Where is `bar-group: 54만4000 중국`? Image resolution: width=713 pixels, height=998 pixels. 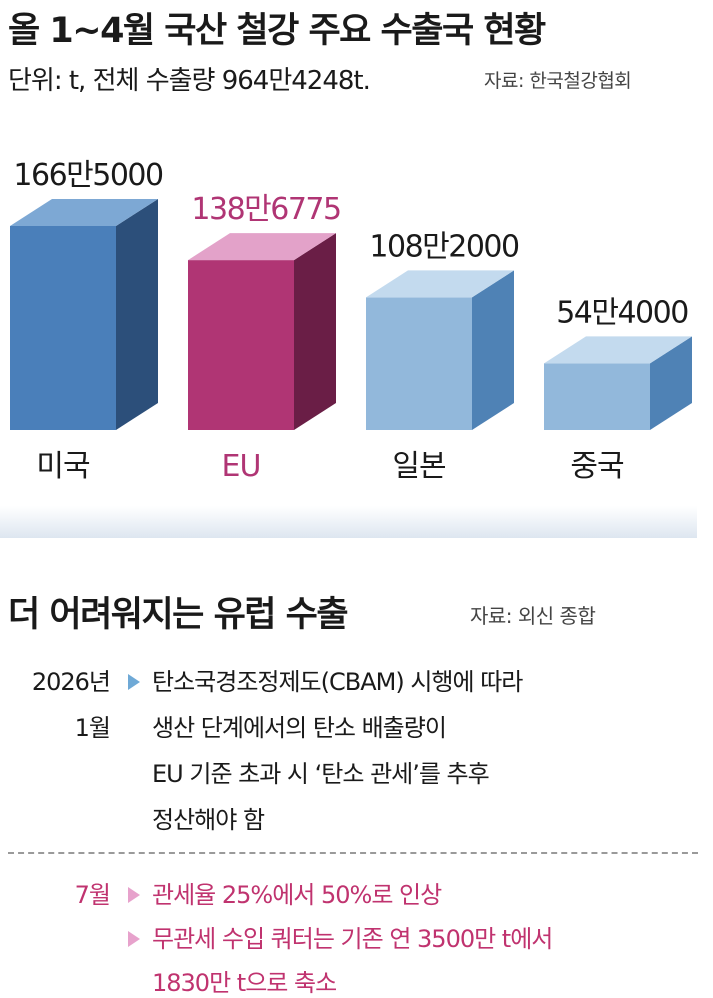
bar-group: 54만4000 중국 is located at coordinates (618, 389).